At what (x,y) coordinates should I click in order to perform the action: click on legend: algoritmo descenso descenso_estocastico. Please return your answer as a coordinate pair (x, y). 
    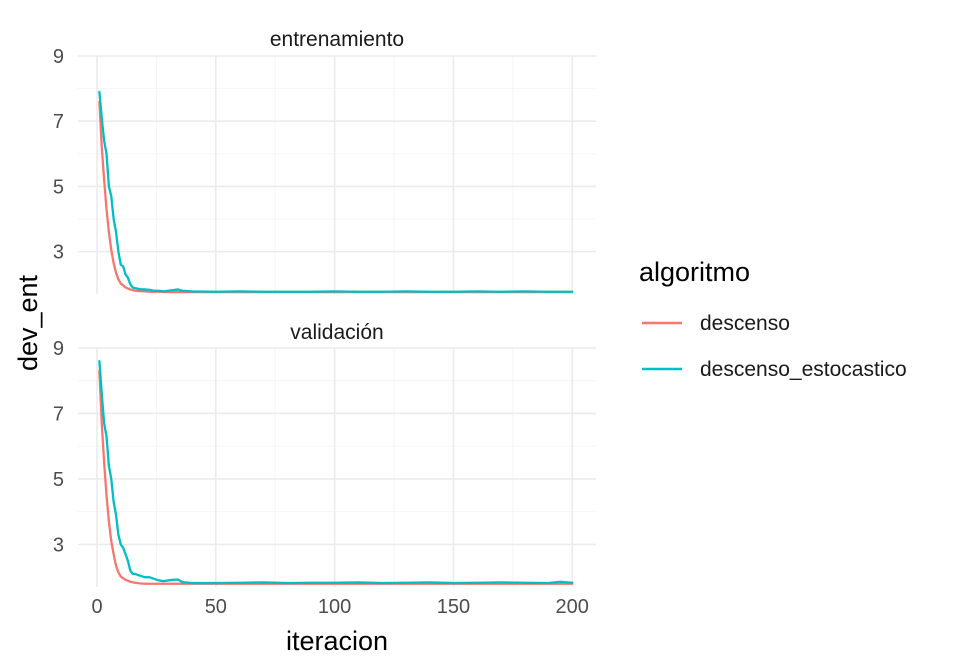
    Looking at the image, I should click on (773, 319).